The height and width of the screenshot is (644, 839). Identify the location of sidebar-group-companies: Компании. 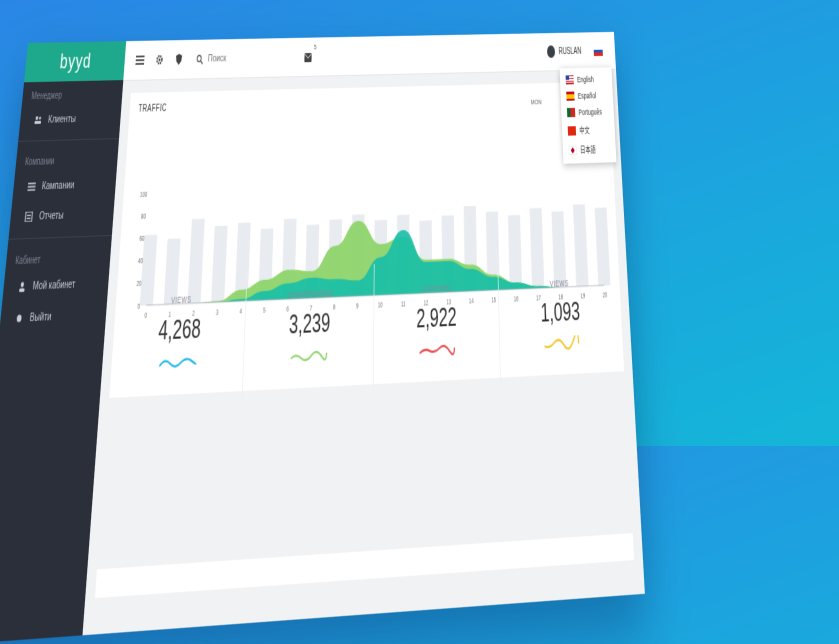
(66, 158).